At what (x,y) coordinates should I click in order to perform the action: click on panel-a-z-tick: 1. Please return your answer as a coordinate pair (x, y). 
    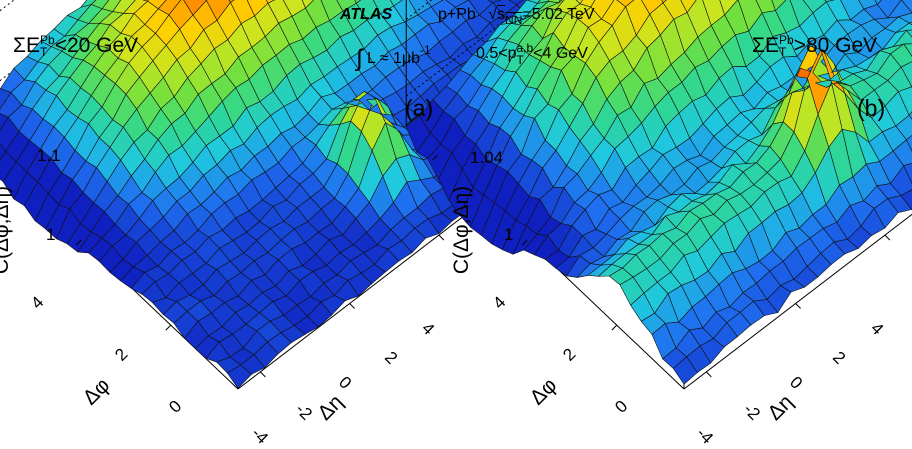
    Looking at the image, I should click on (51, 234).